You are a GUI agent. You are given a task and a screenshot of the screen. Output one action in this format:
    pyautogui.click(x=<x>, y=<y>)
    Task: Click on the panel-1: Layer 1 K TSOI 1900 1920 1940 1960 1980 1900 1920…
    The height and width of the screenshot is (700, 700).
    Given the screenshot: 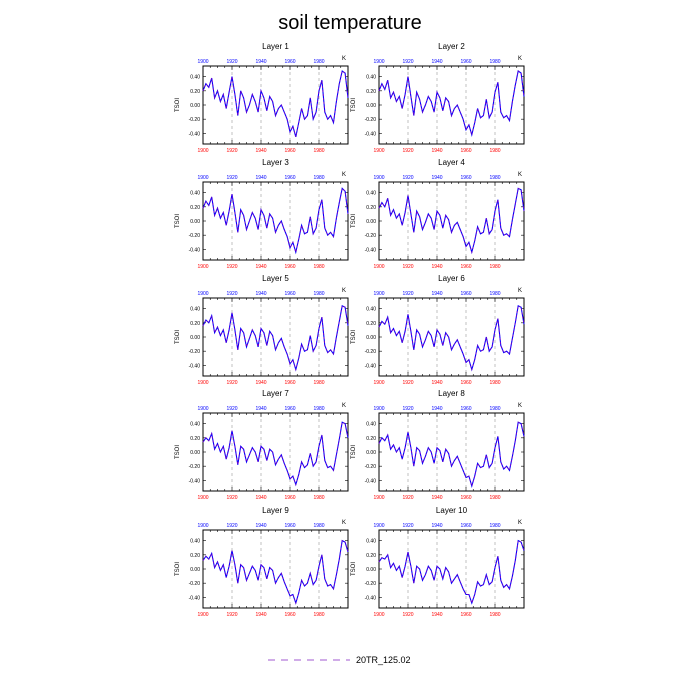 What is the action you would take?
    pyautogui.click(x=262, y=98)
    